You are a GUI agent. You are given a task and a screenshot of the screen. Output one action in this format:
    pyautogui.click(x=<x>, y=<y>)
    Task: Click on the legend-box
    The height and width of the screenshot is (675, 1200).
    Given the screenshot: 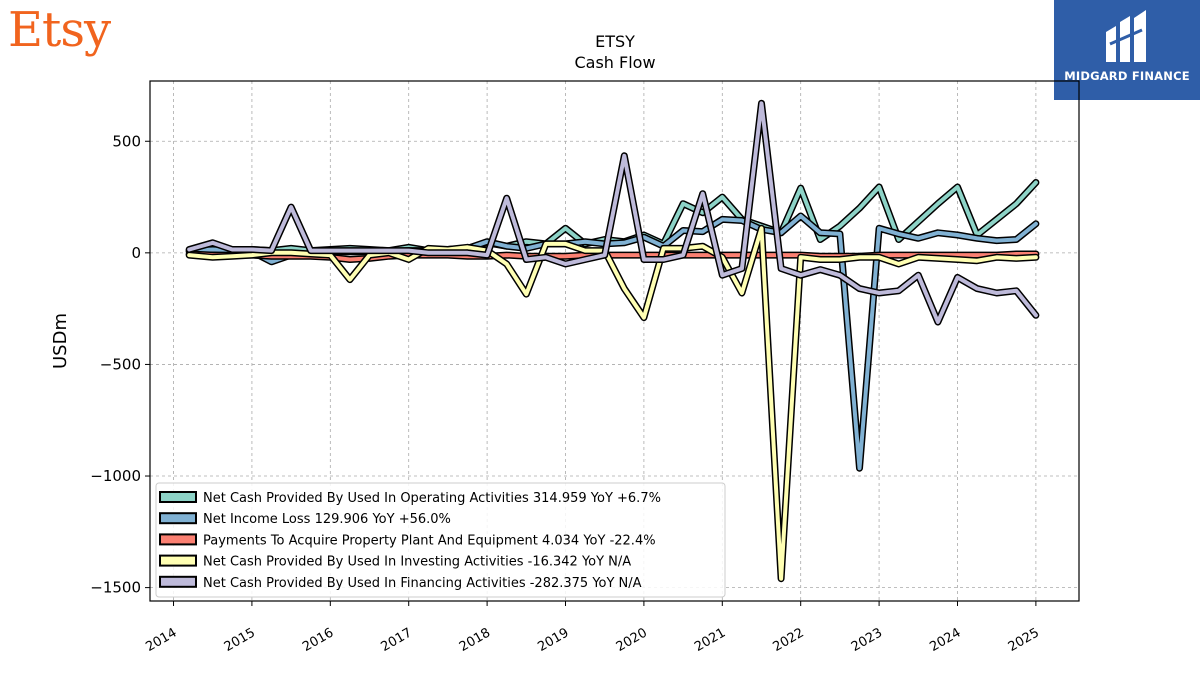 What is the action you would take?
    pyautogui.click(x=440, y=540)
    